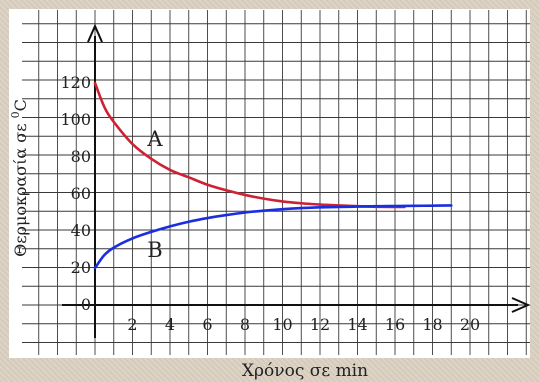 The width and height of the screenshot is (539, 382). I want to click on series-label-a: A, so click(154, 139).